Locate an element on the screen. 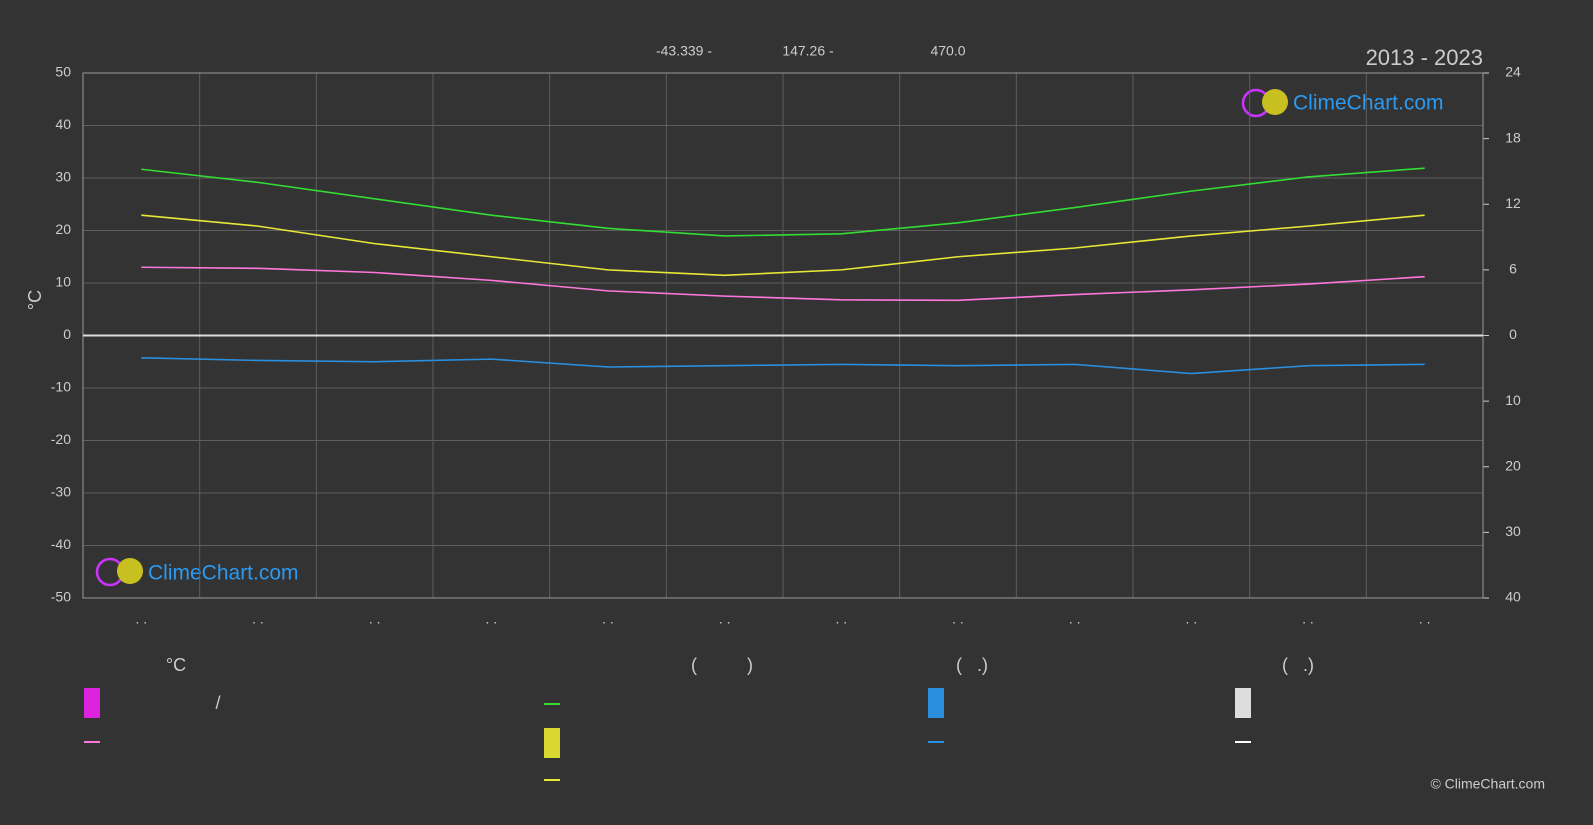 The image size is (1593, 825). y2-tick-label: 24 is located at coordinates (1513, 72).